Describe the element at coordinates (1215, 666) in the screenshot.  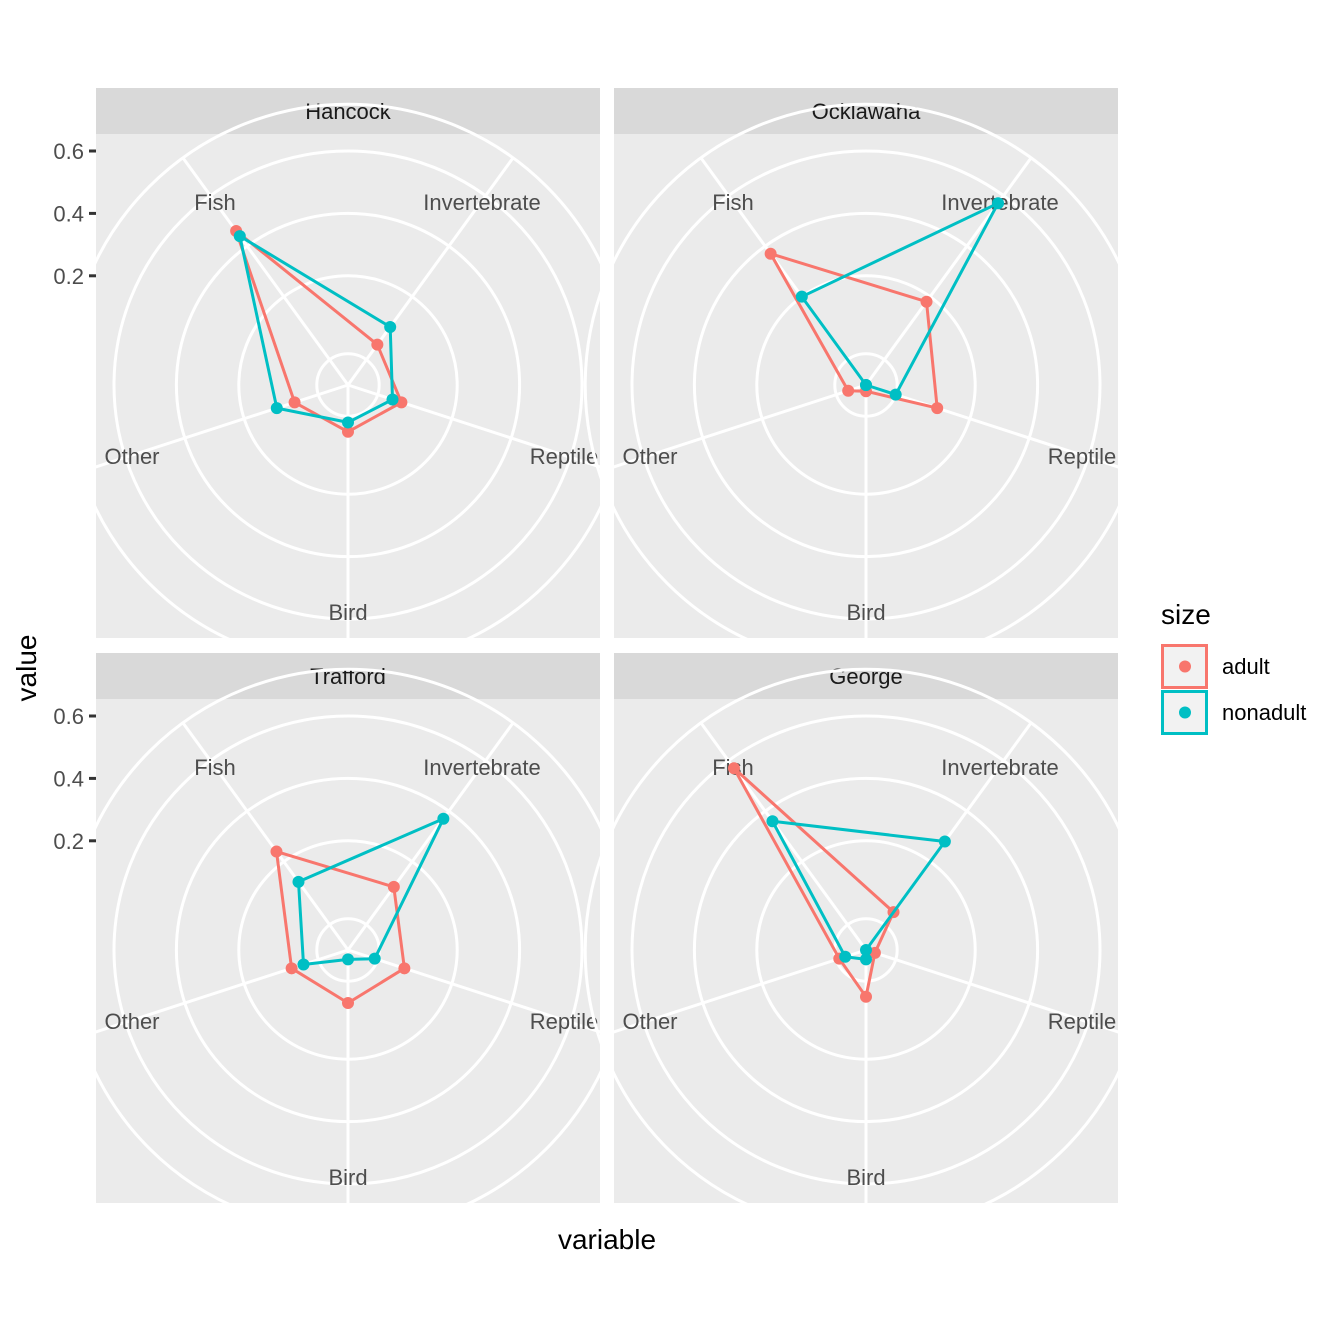
I see `legend-entry-adult: adult` at that location.